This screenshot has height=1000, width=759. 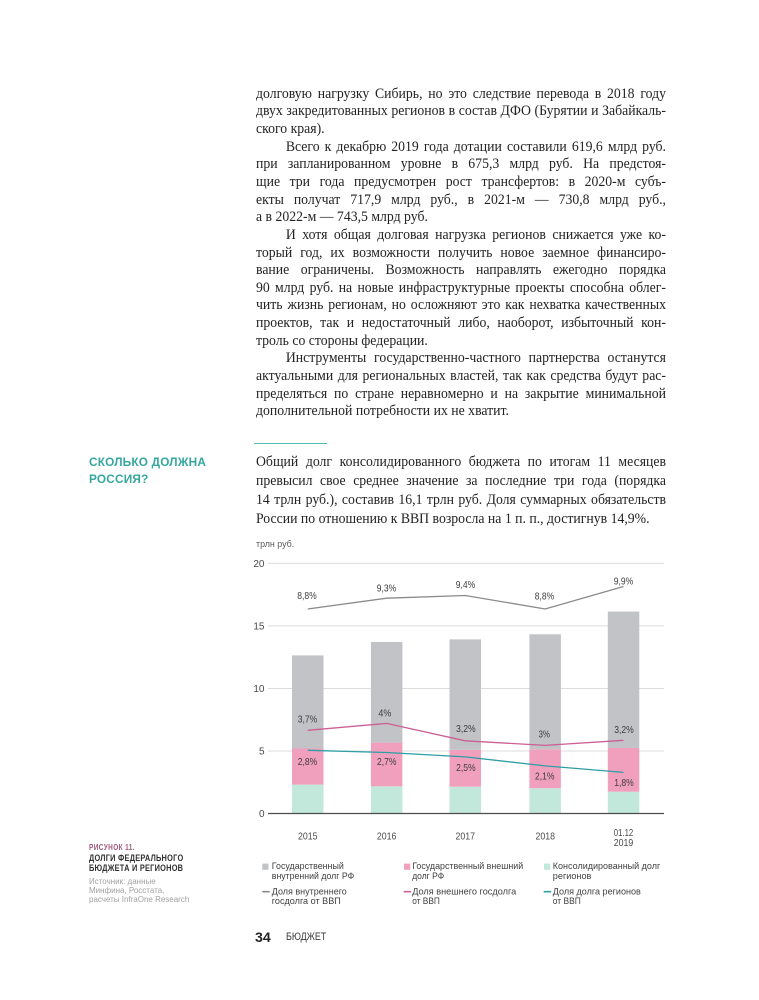 I want to click on svg-text: Доля внешнего госдолга, so click(x=464, y=891).